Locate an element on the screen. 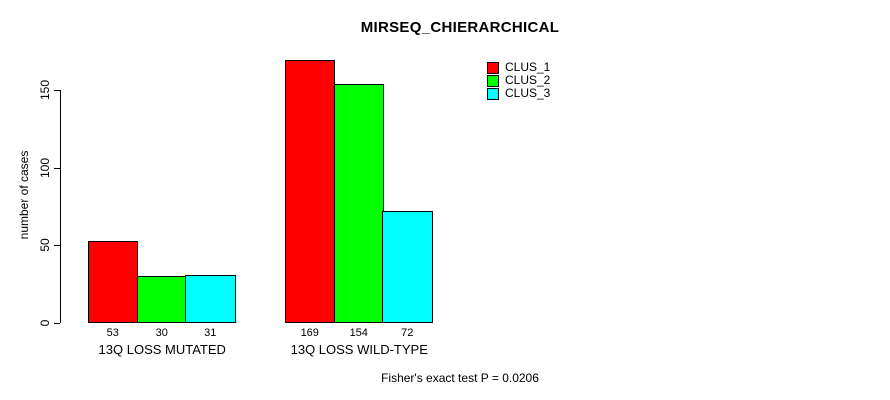  legend: CLUS_1 CLUS_2 CLUS_3 is located at coordinates (518, 80).